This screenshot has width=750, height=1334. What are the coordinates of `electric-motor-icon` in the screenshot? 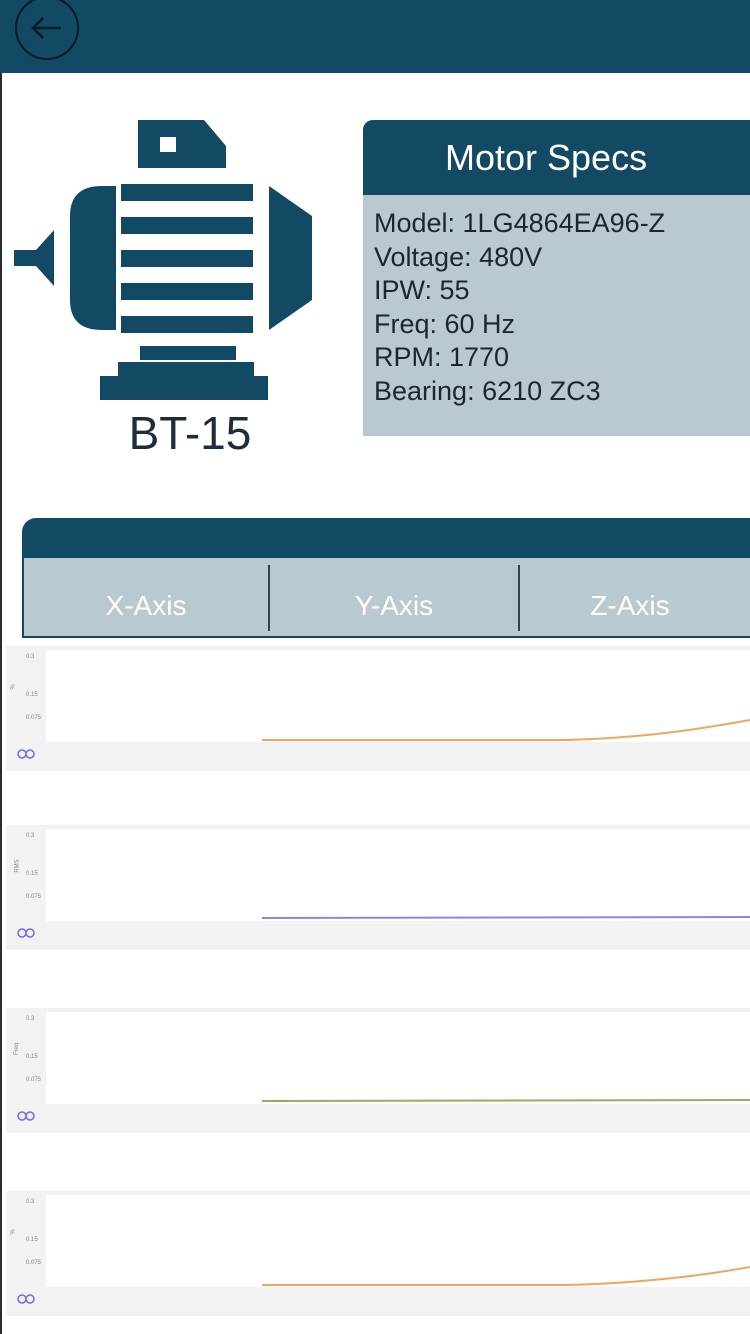 It's located at (163, 260).